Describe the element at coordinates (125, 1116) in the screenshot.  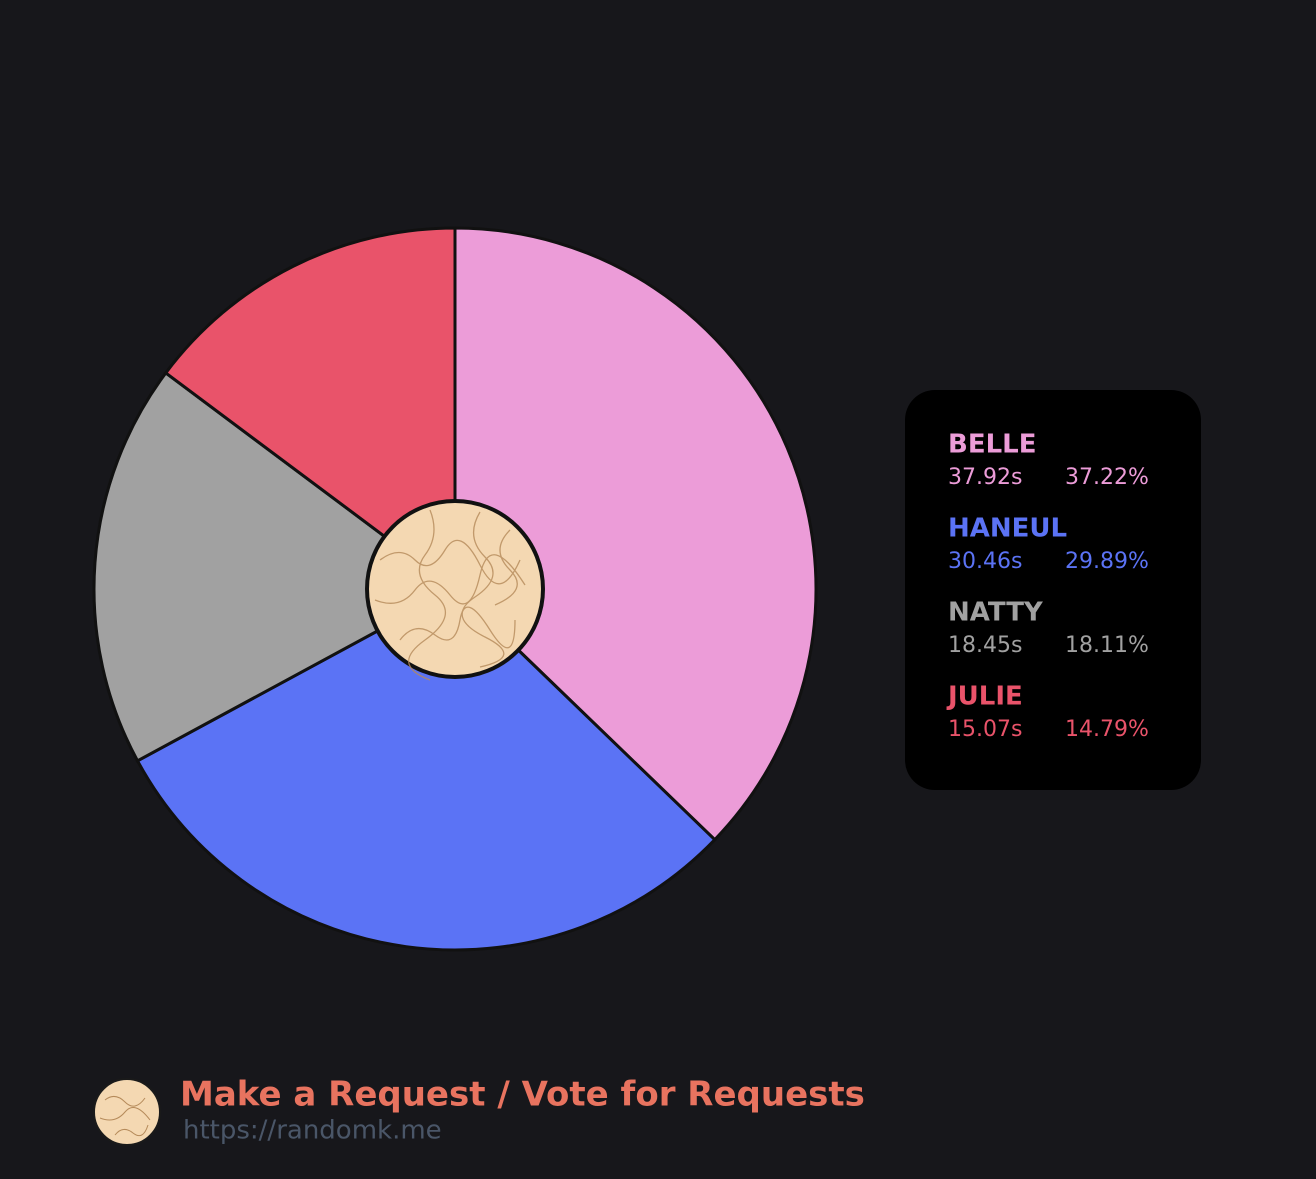
I see `footer-logo-texture` at that location.